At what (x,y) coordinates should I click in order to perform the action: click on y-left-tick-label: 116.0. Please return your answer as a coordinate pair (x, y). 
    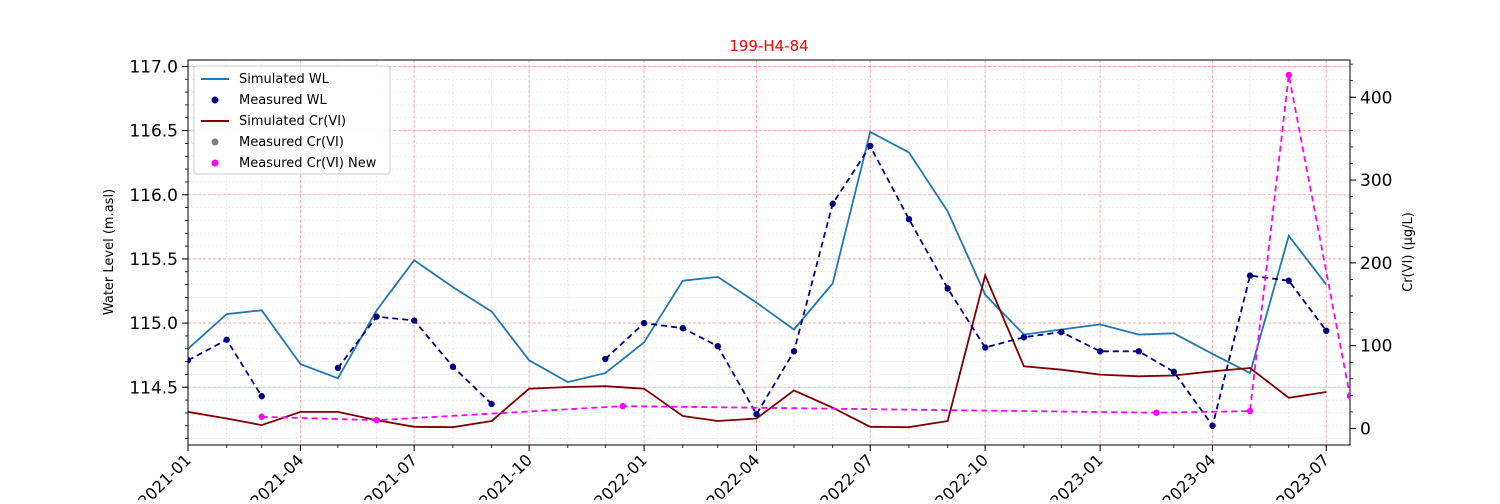
    Looking at the image, I should click on (153, 196).